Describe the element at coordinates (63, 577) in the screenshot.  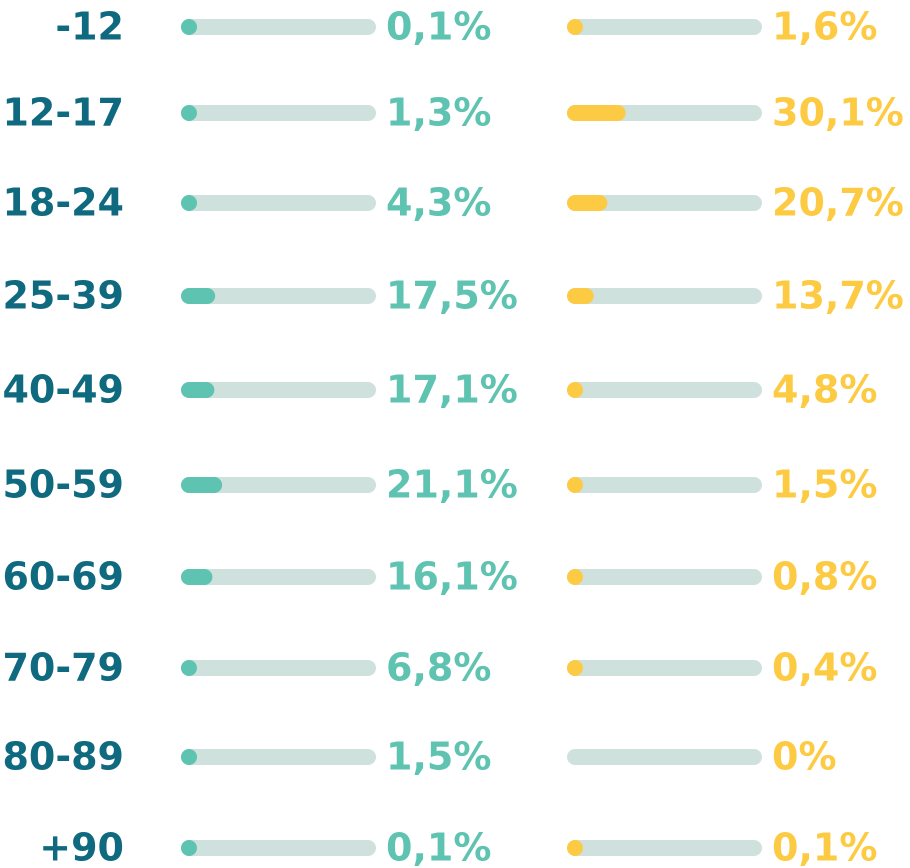
I see `category-label: 60-69` at that location.